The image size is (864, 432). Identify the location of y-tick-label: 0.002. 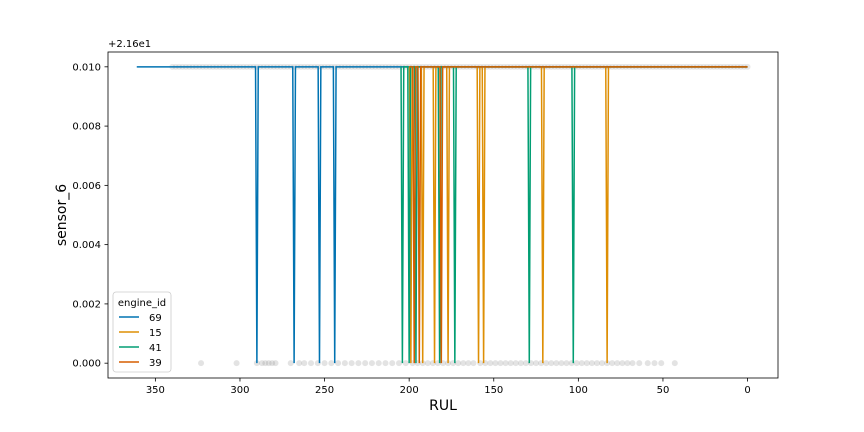
(86, 304).